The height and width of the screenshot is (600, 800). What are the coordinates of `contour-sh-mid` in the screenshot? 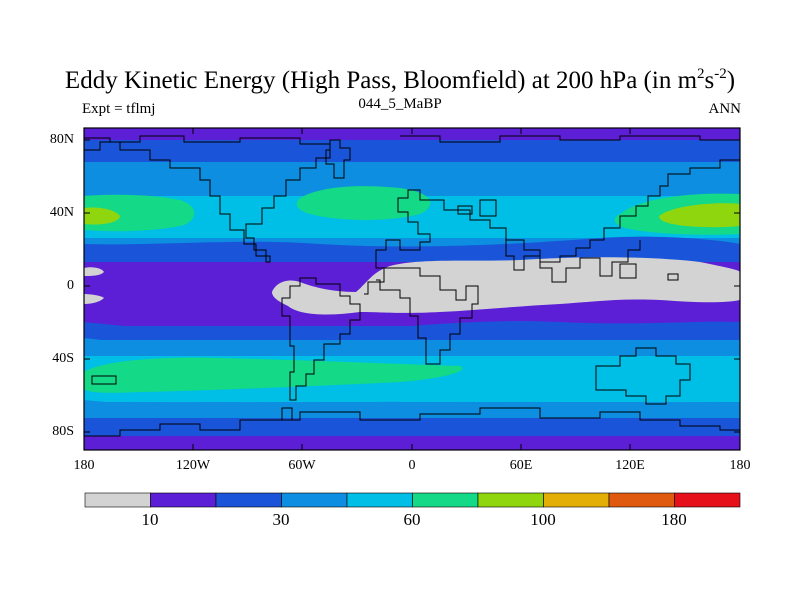 It's located at (412, 347).